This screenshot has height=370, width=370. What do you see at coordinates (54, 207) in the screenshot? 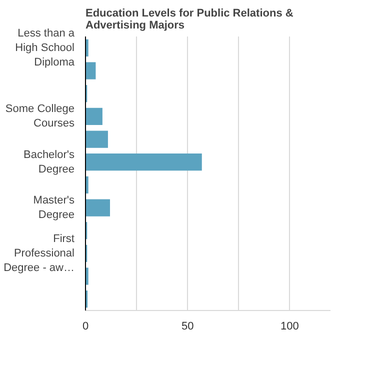
I see `y-tick-label: Master's Degree` at bounding box center [54, 207].